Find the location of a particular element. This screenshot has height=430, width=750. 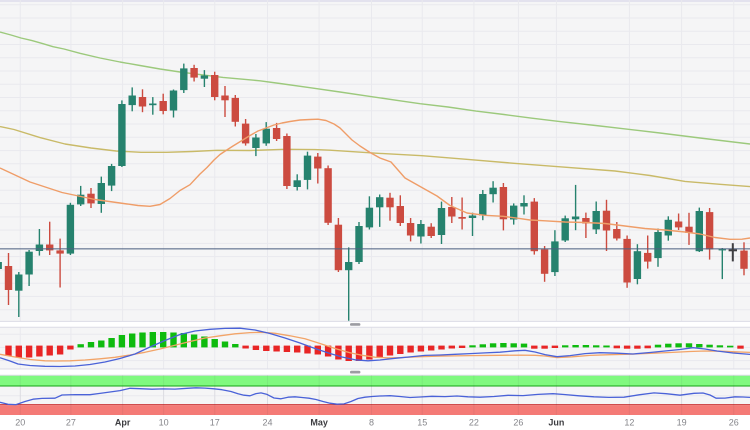

svg-text: 12 is located at coordinates (629, 423).